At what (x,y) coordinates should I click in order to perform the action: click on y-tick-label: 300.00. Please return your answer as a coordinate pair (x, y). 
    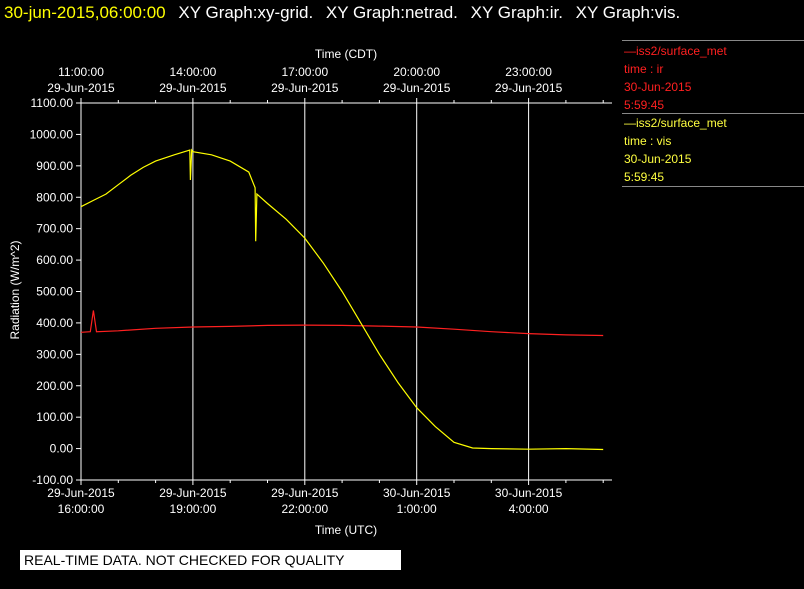
    Looking at the image, I should click on (54, 354).